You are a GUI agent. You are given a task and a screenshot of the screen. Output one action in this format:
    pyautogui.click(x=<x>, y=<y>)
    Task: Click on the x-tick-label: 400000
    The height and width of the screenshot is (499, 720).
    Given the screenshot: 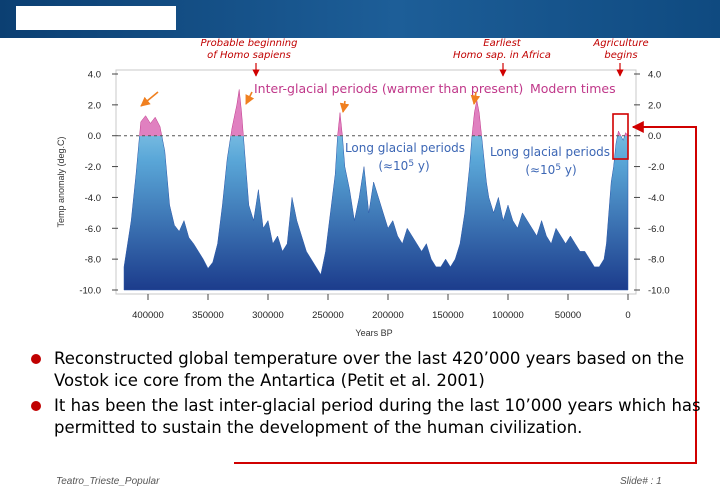 What is the action you would take?
    pyautogui.click(x=148, y=315)
    